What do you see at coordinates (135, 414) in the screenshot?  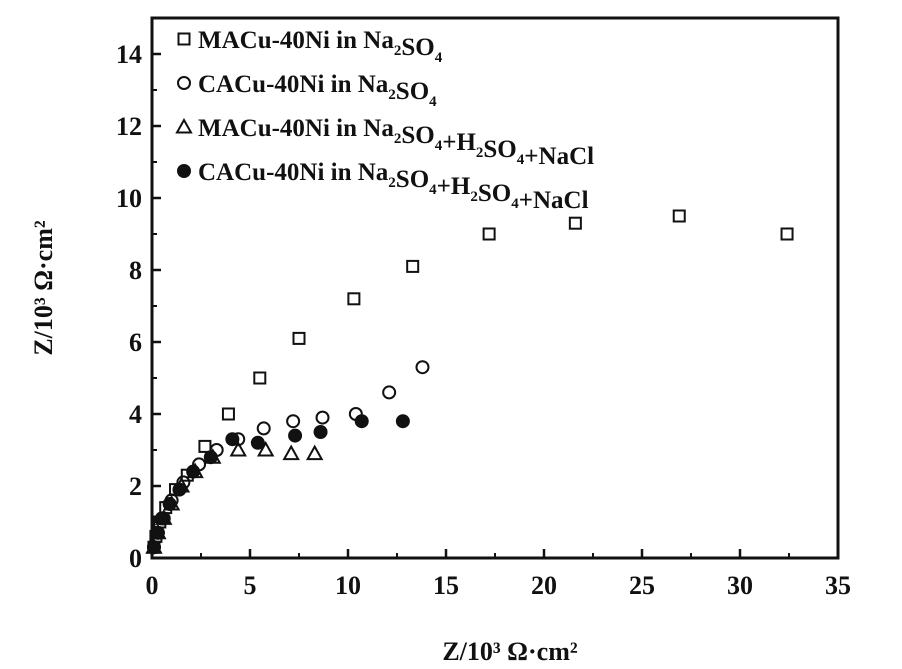 I see `y-tick-label: 4` at bounding box center [135, 414].